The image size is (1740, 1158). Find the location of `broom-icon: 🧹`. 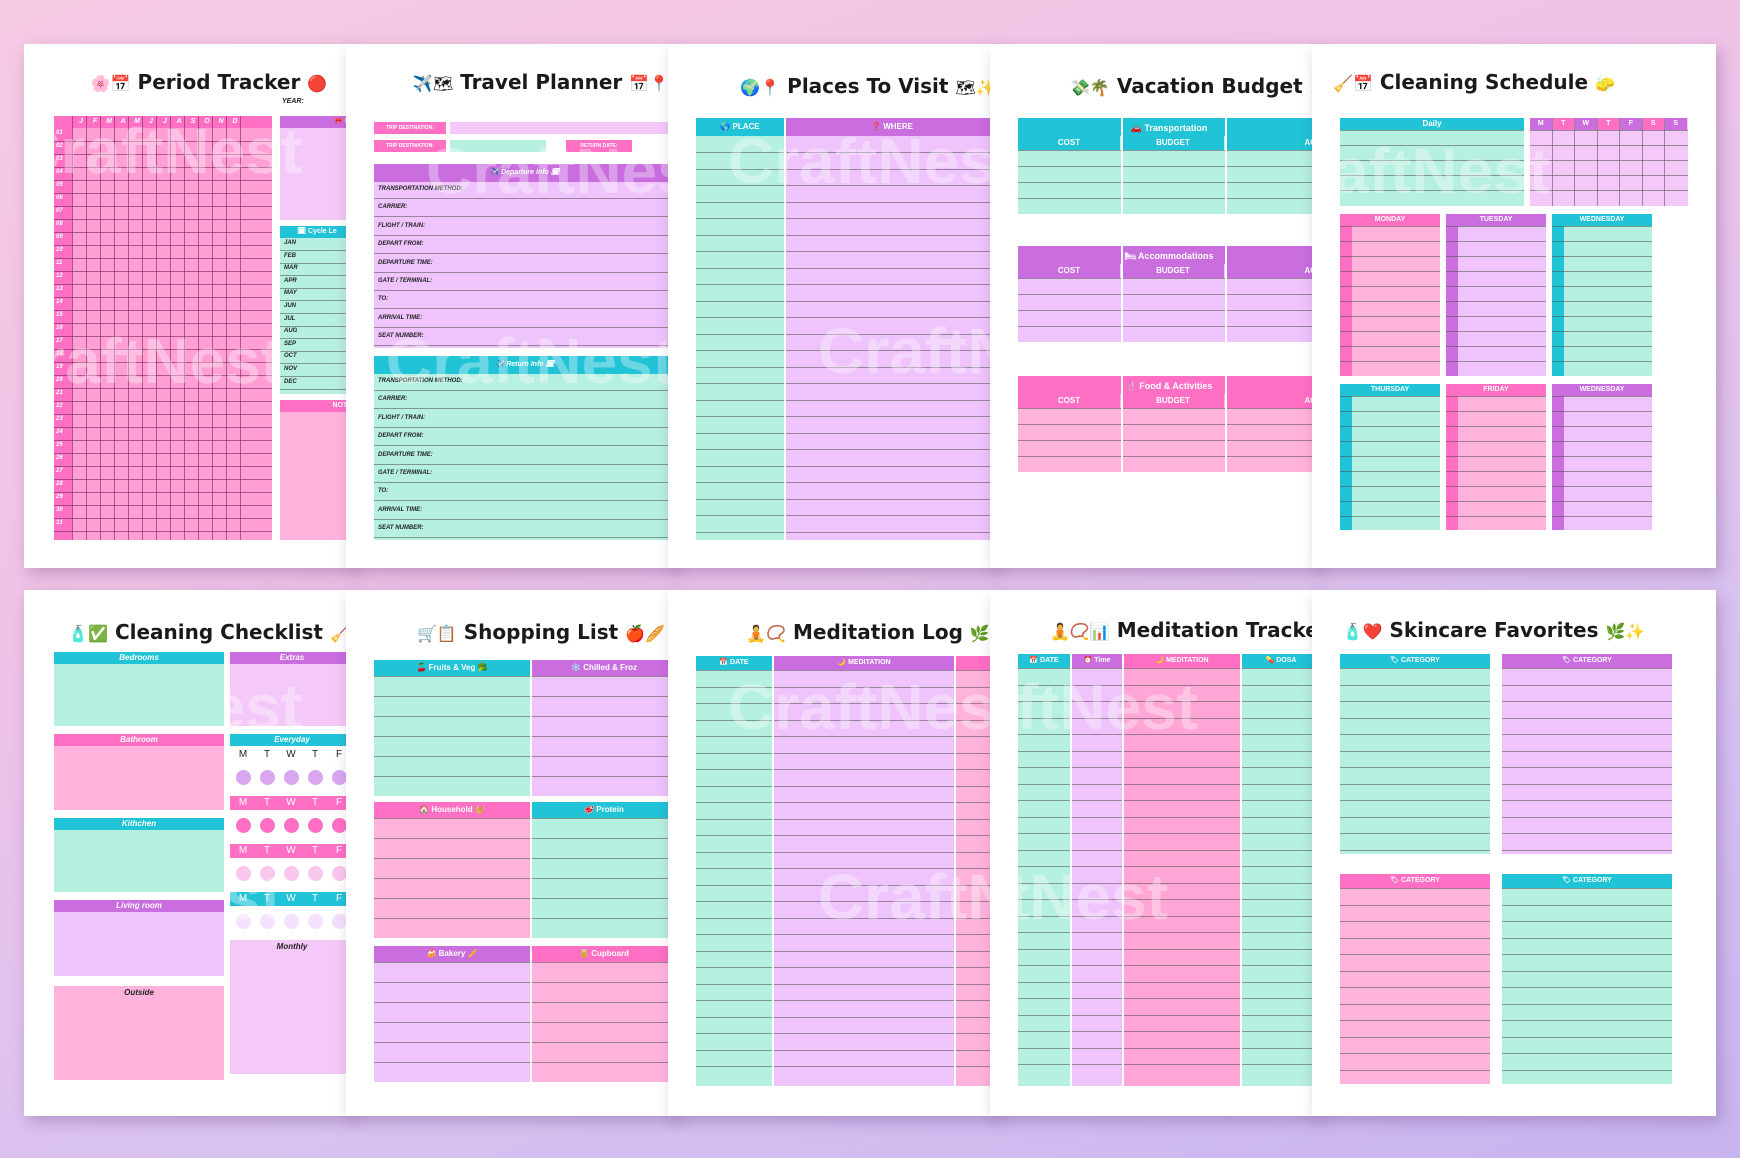

broom-icon: 🧹 is located at coordinates (339, 633).